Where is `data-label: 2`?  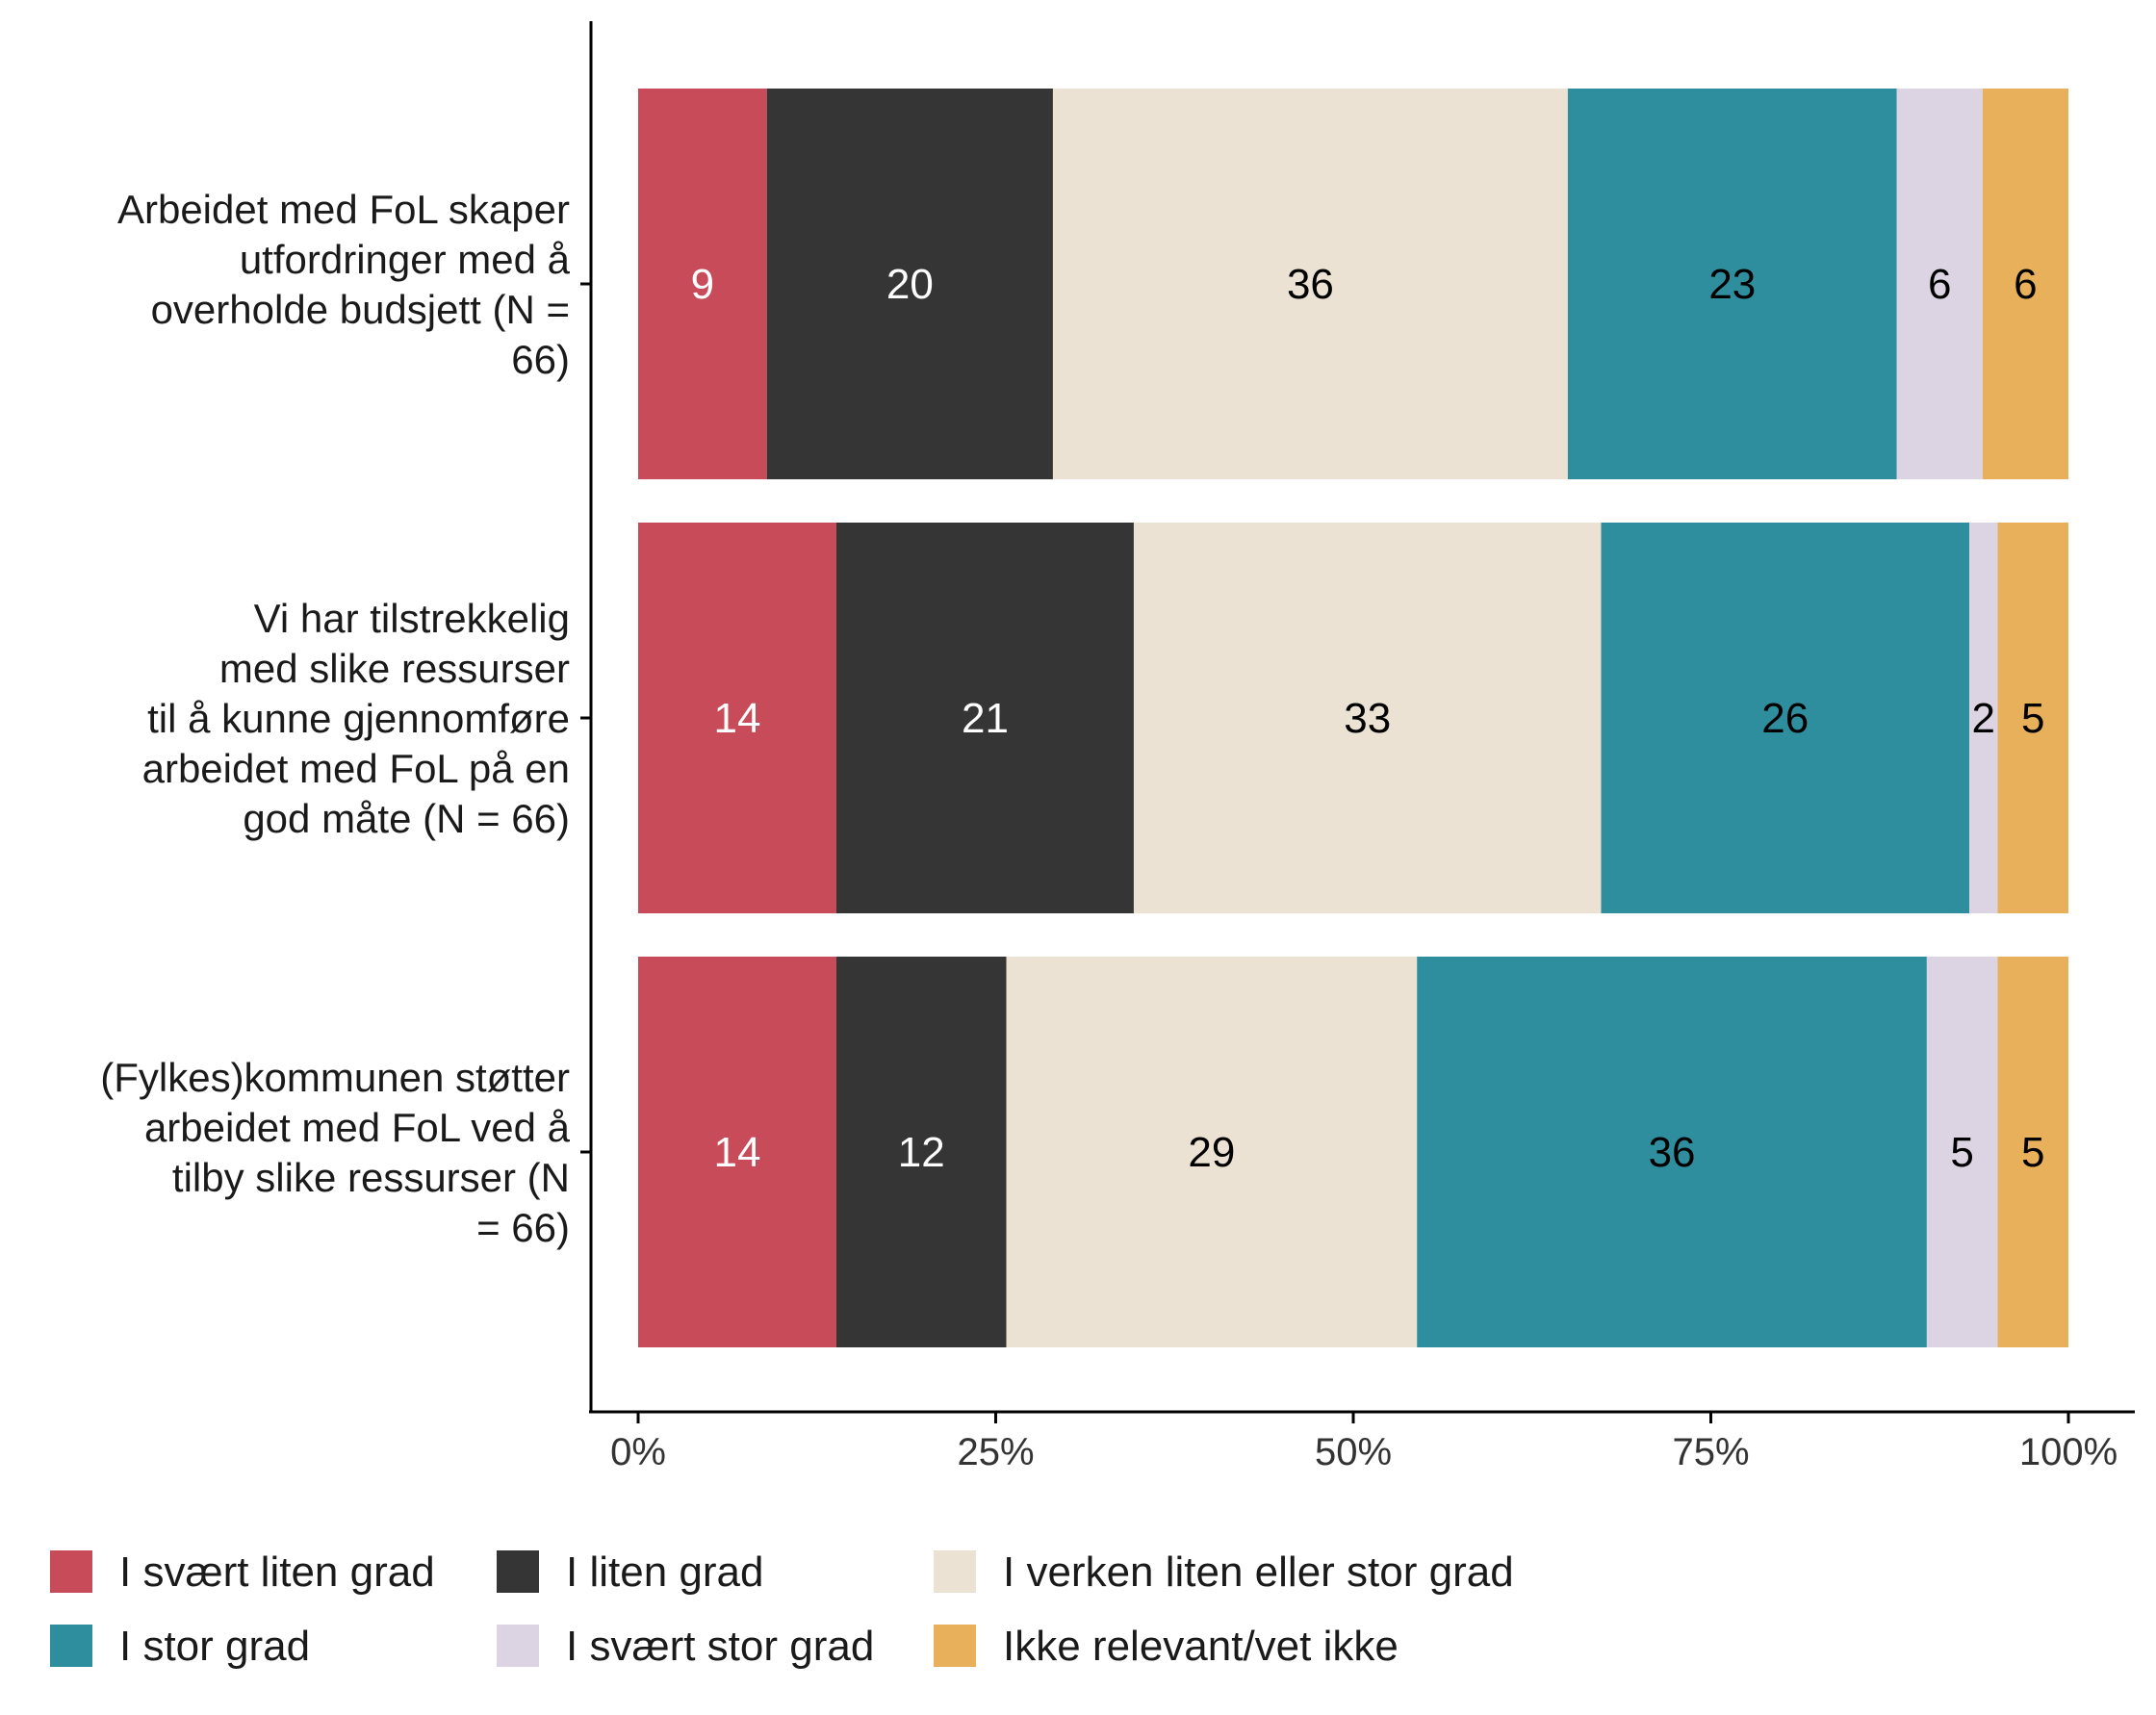 data-label: 2 is located at coordinates (1982, 718).